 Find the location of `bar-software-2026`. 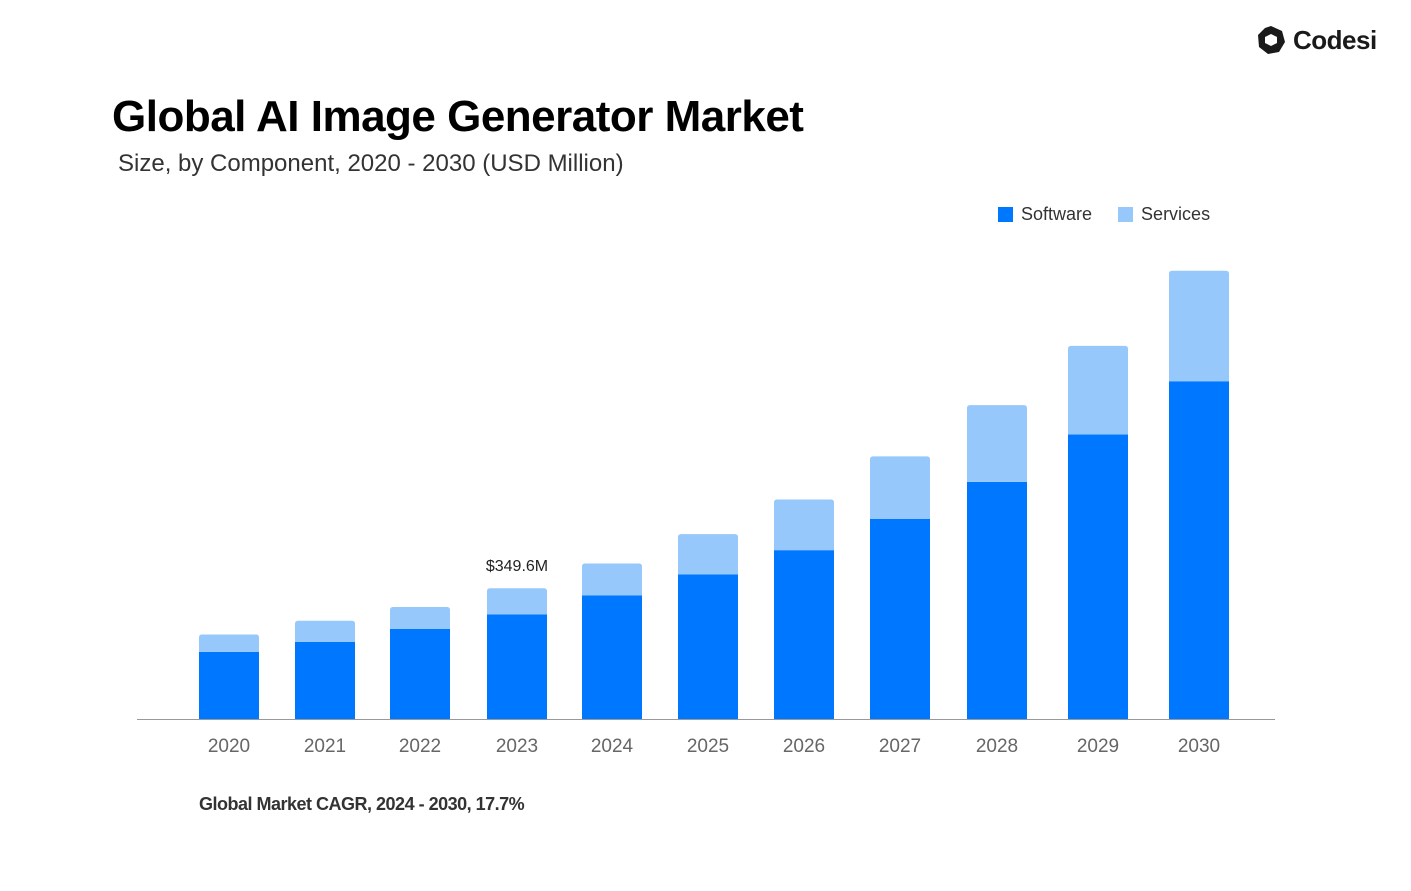

bar-software-2026 is located at coordinates (804, 634).